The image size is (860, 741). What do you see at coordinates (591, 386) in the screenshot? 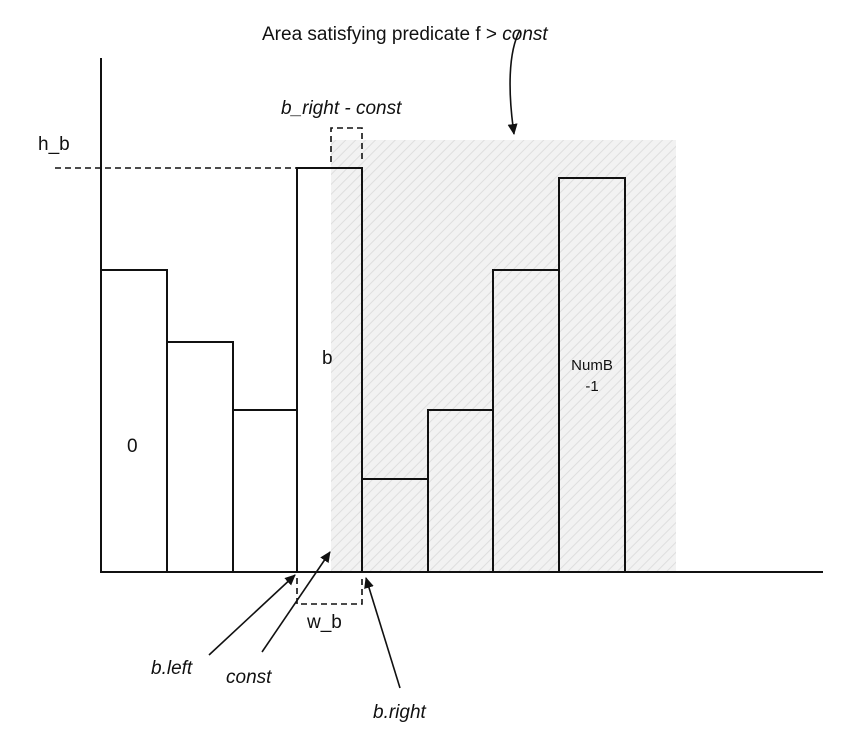
I see `bar-last-label-line2: -1` at bounding box center [591, 386].